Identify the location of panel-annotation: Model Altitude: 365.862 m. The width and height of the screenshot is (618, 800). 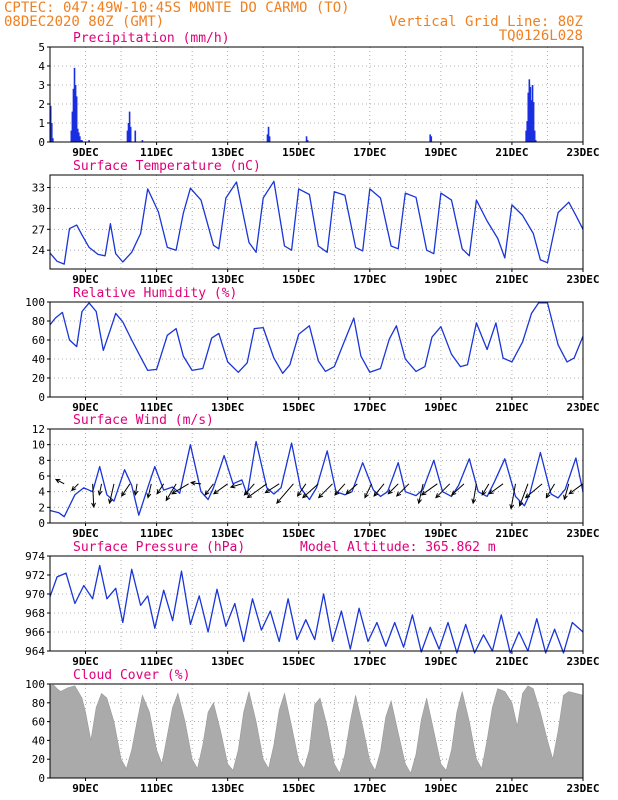
(398, 547).